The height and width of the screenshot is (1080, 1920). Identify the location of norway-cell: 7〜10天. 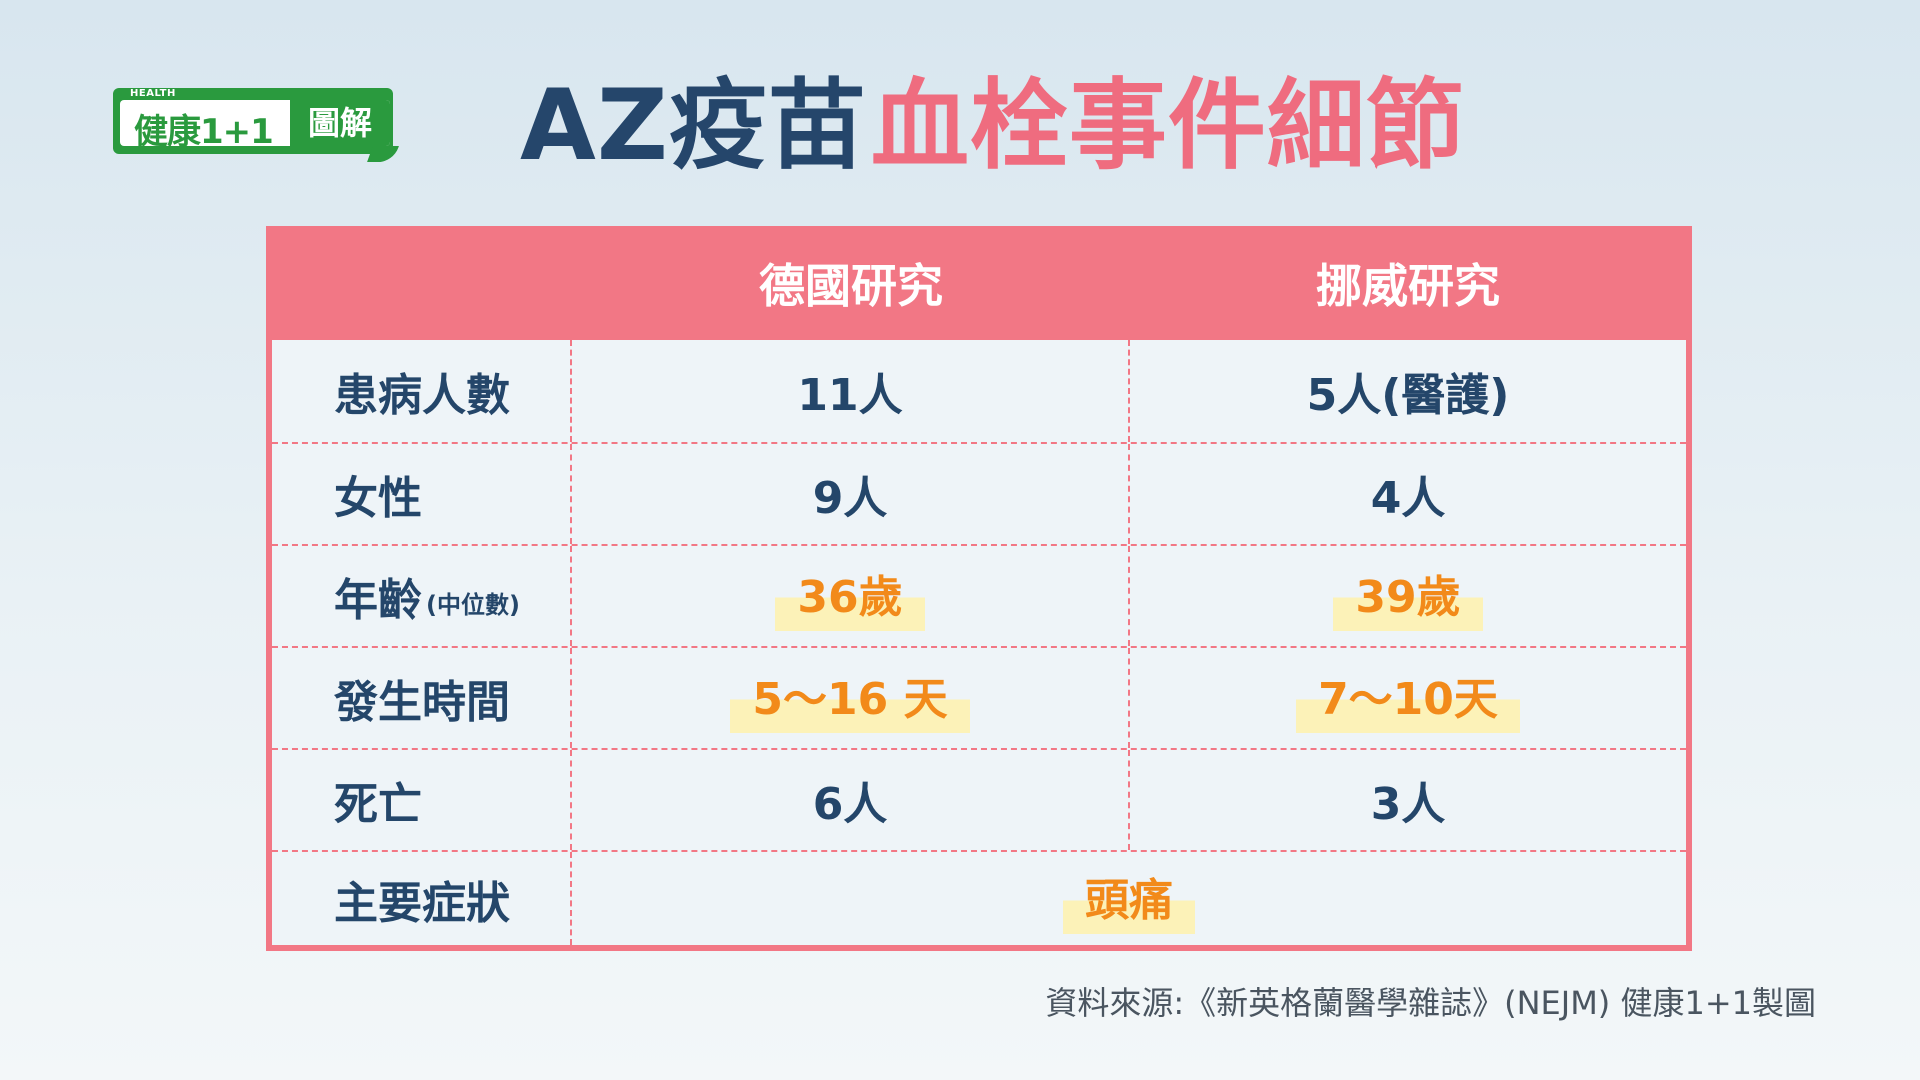
(1408, 698).